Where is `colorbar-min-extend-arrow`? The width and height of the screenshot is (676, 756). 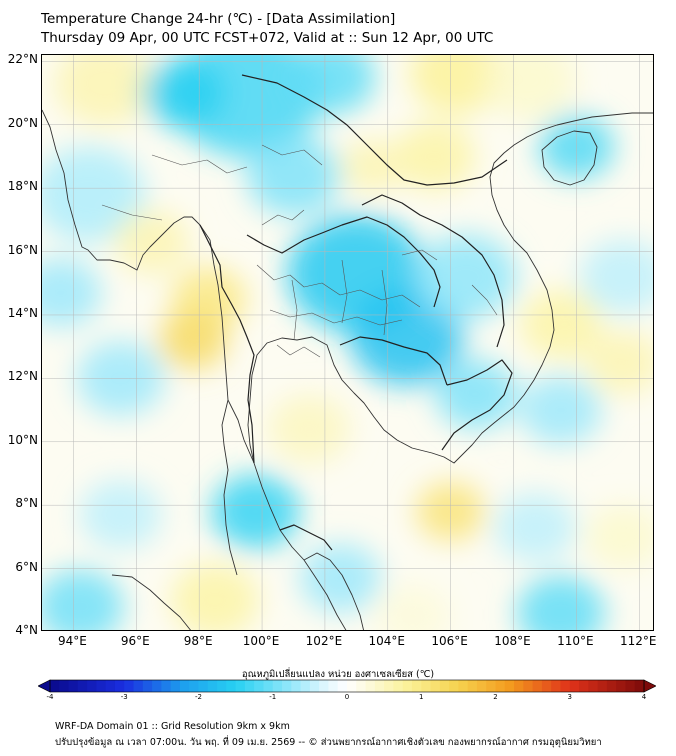 colorbar-min-extend-arrow is located at coordinates (44, 686).